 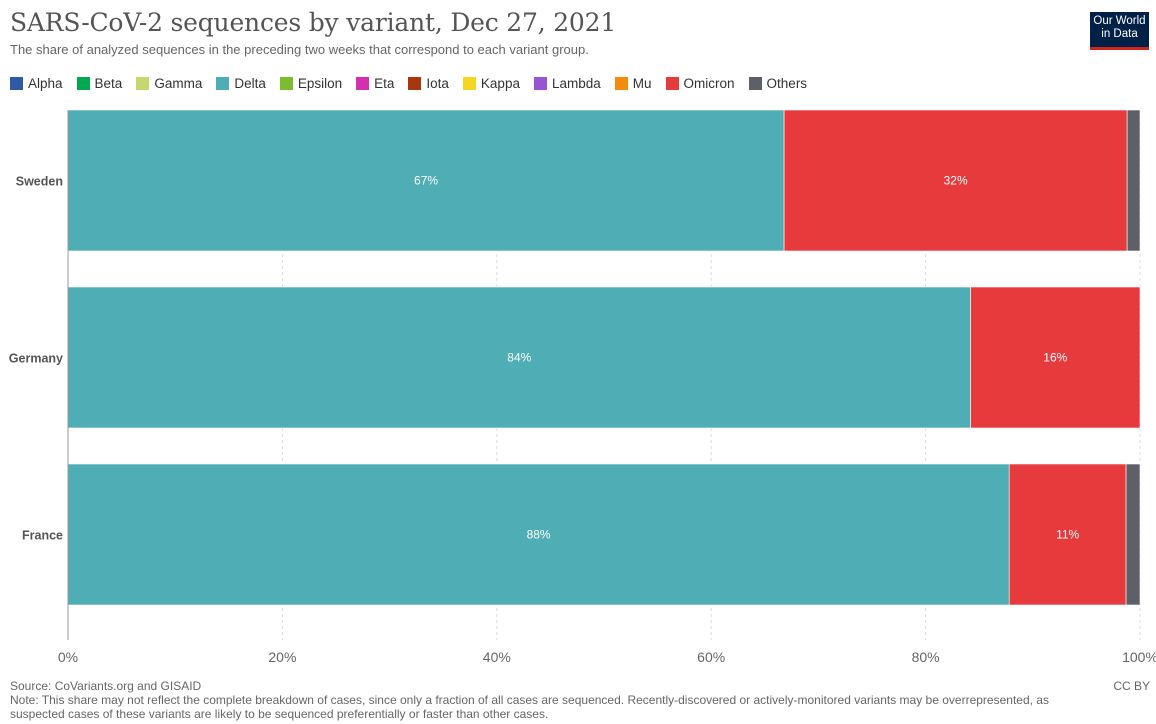 I want to click on x-tick-label: 60%, so click(x=711, y=657).